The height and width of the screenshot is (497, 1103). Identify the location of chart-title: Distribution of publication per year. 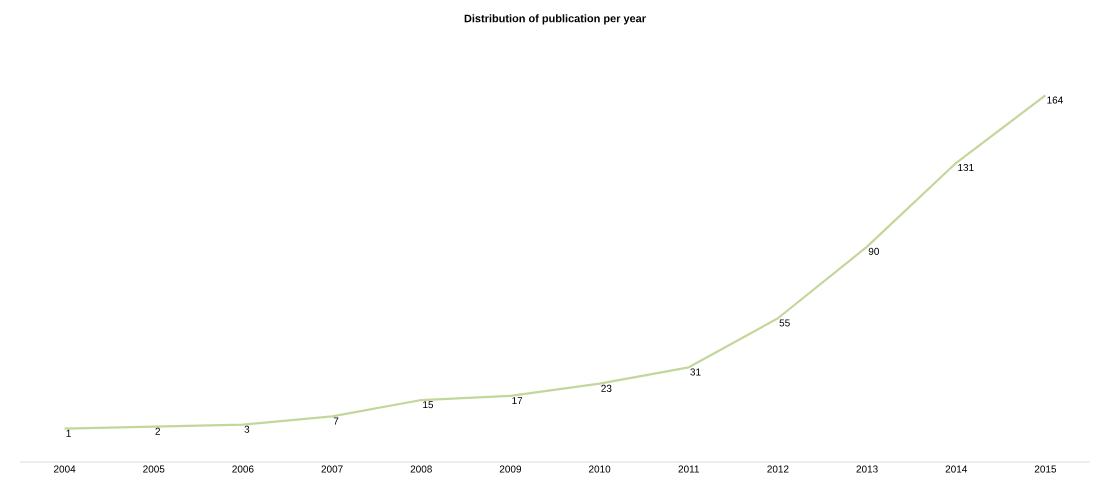
(555, 19).